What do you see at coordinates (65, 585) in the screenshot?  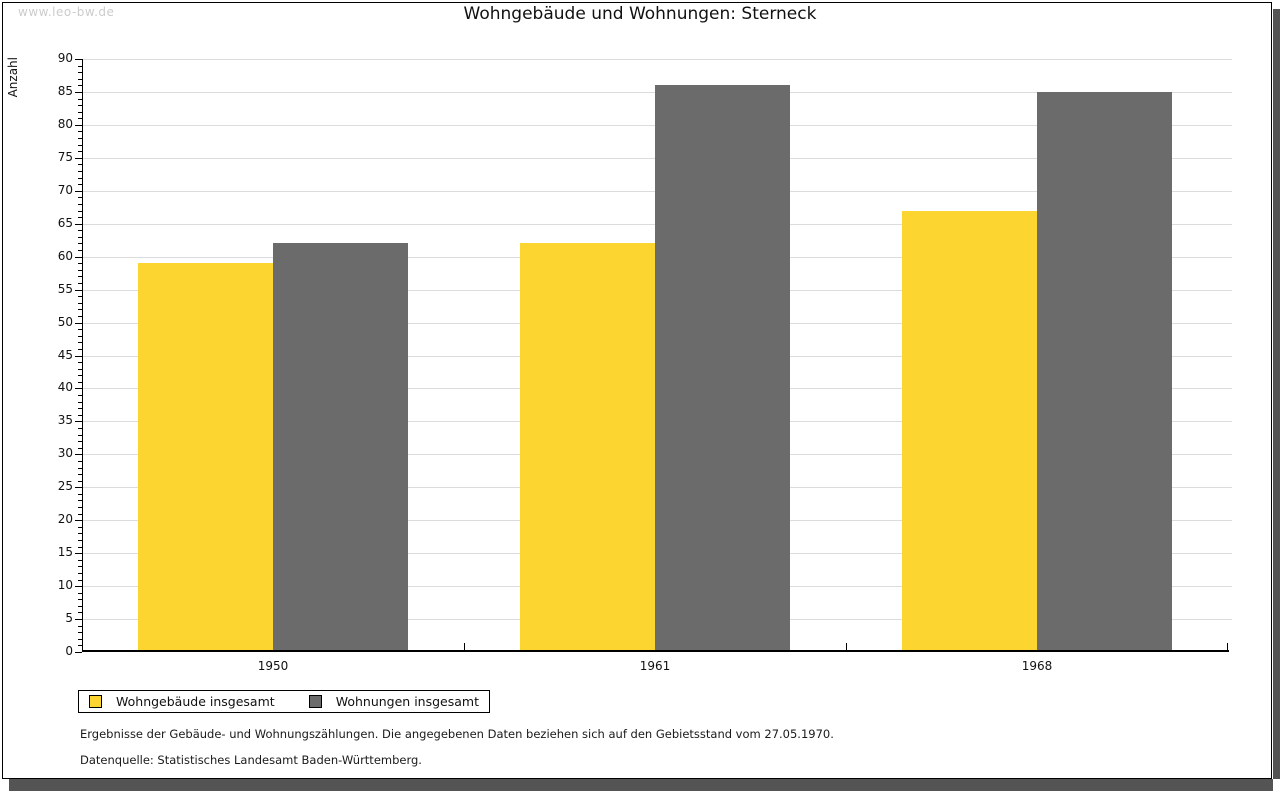 I see `y-axis-label: 10` at bounding box center [65, 585].